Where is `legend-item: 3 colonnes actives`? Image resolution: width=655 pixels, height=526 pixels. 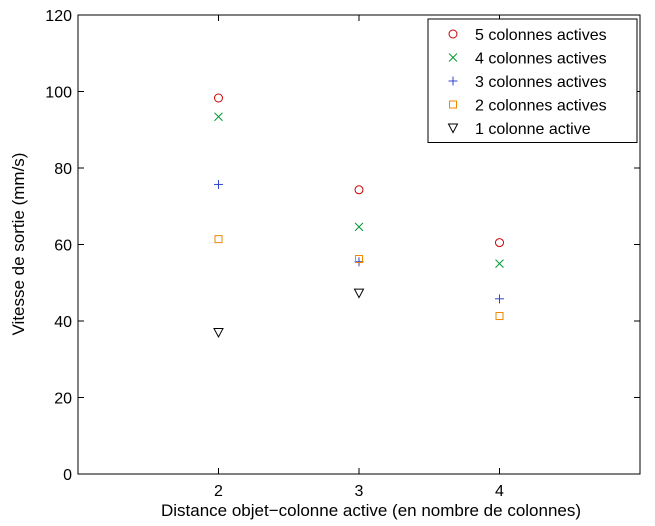
legend-item: 3 colonnes actives is located at coordinates (527, 82).